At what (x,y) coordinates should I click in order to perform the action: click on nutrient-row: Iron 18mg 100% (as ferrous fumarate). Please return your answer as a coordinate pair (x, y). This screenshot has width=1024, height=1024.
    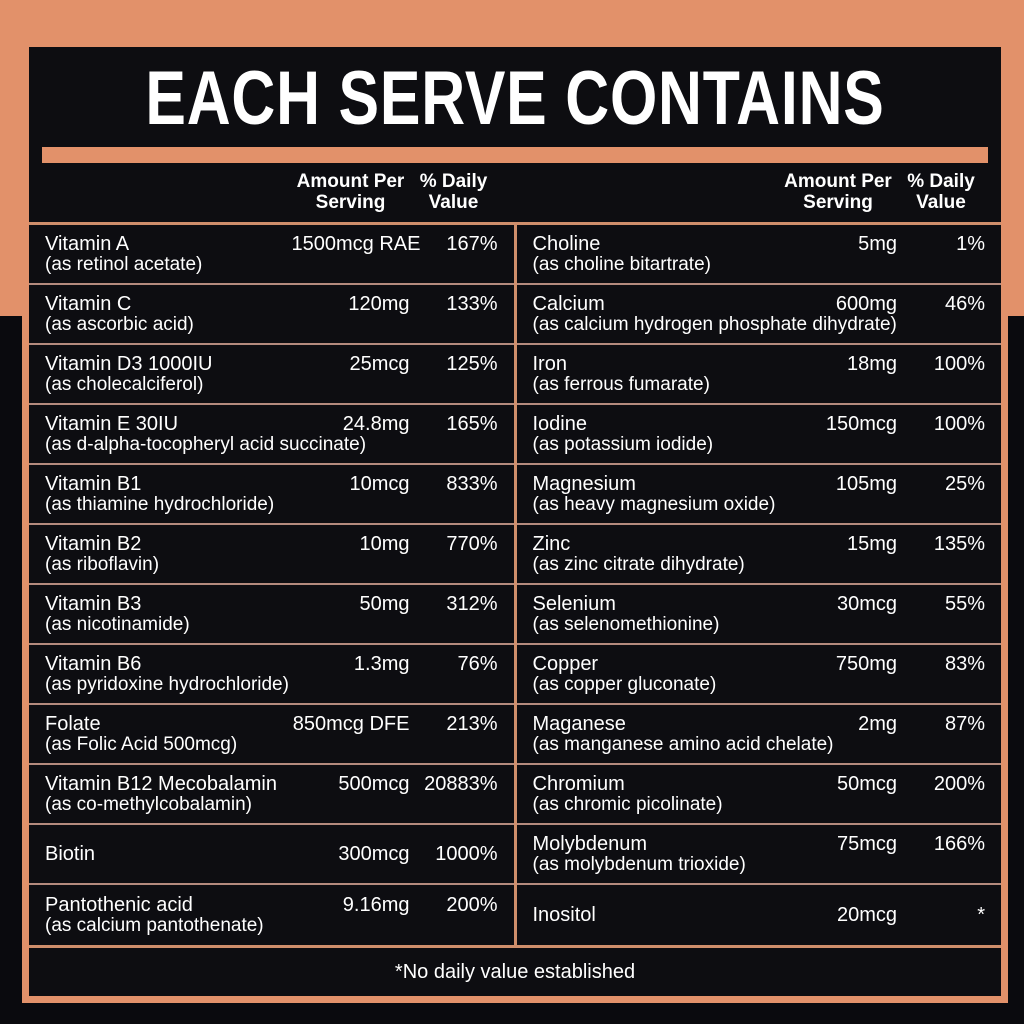
    Looking at the image, I should click on (758, 375).